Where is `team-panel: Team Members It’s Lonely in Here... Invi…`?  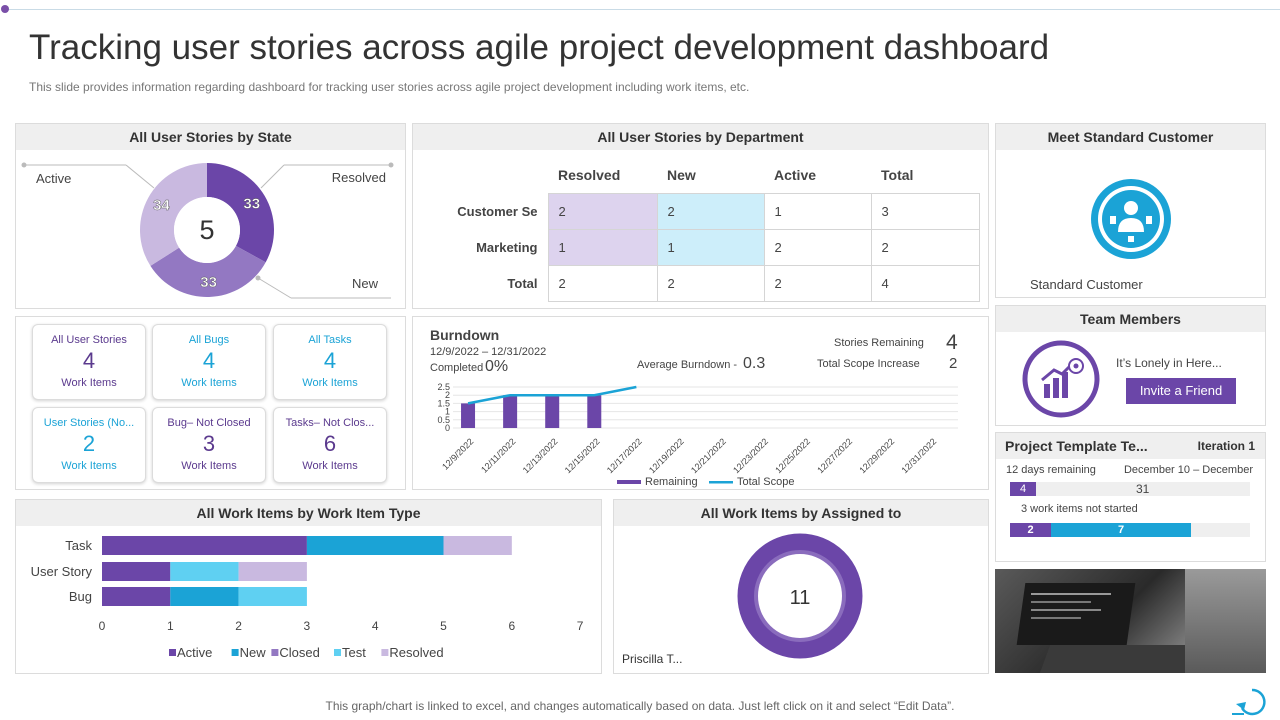
team-panel: Team Members It’s Lonely in Here... Invi… is located at coordinates (1130, 365).